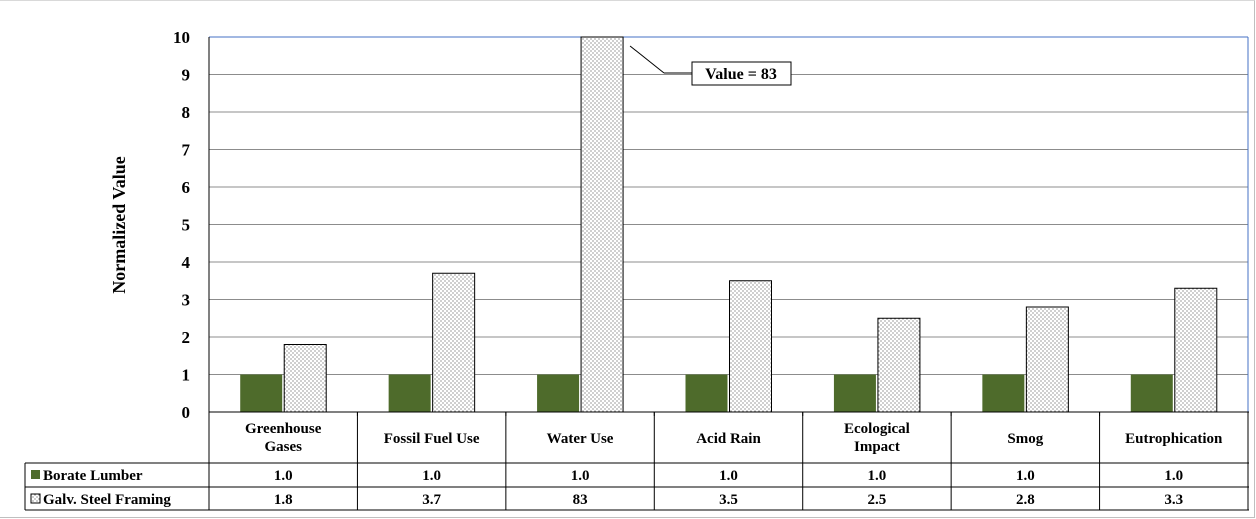  Describe the element at coordinates (186, 112) in the screenshot. I see `y-tick-label: 8` at that location.